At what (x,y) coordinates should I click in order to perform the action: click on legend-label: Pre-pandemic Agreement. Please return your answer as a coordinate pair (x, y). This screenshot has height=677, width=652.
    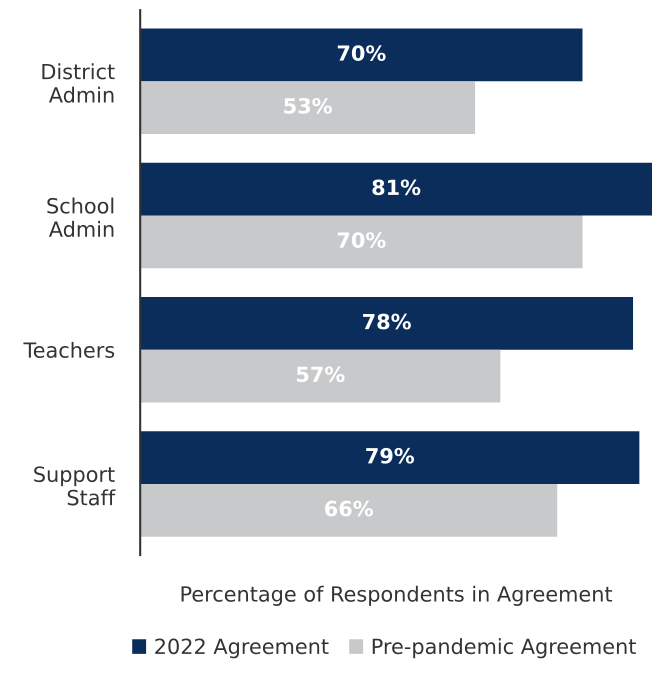
    Looking at the image, I should click on (504, 648).